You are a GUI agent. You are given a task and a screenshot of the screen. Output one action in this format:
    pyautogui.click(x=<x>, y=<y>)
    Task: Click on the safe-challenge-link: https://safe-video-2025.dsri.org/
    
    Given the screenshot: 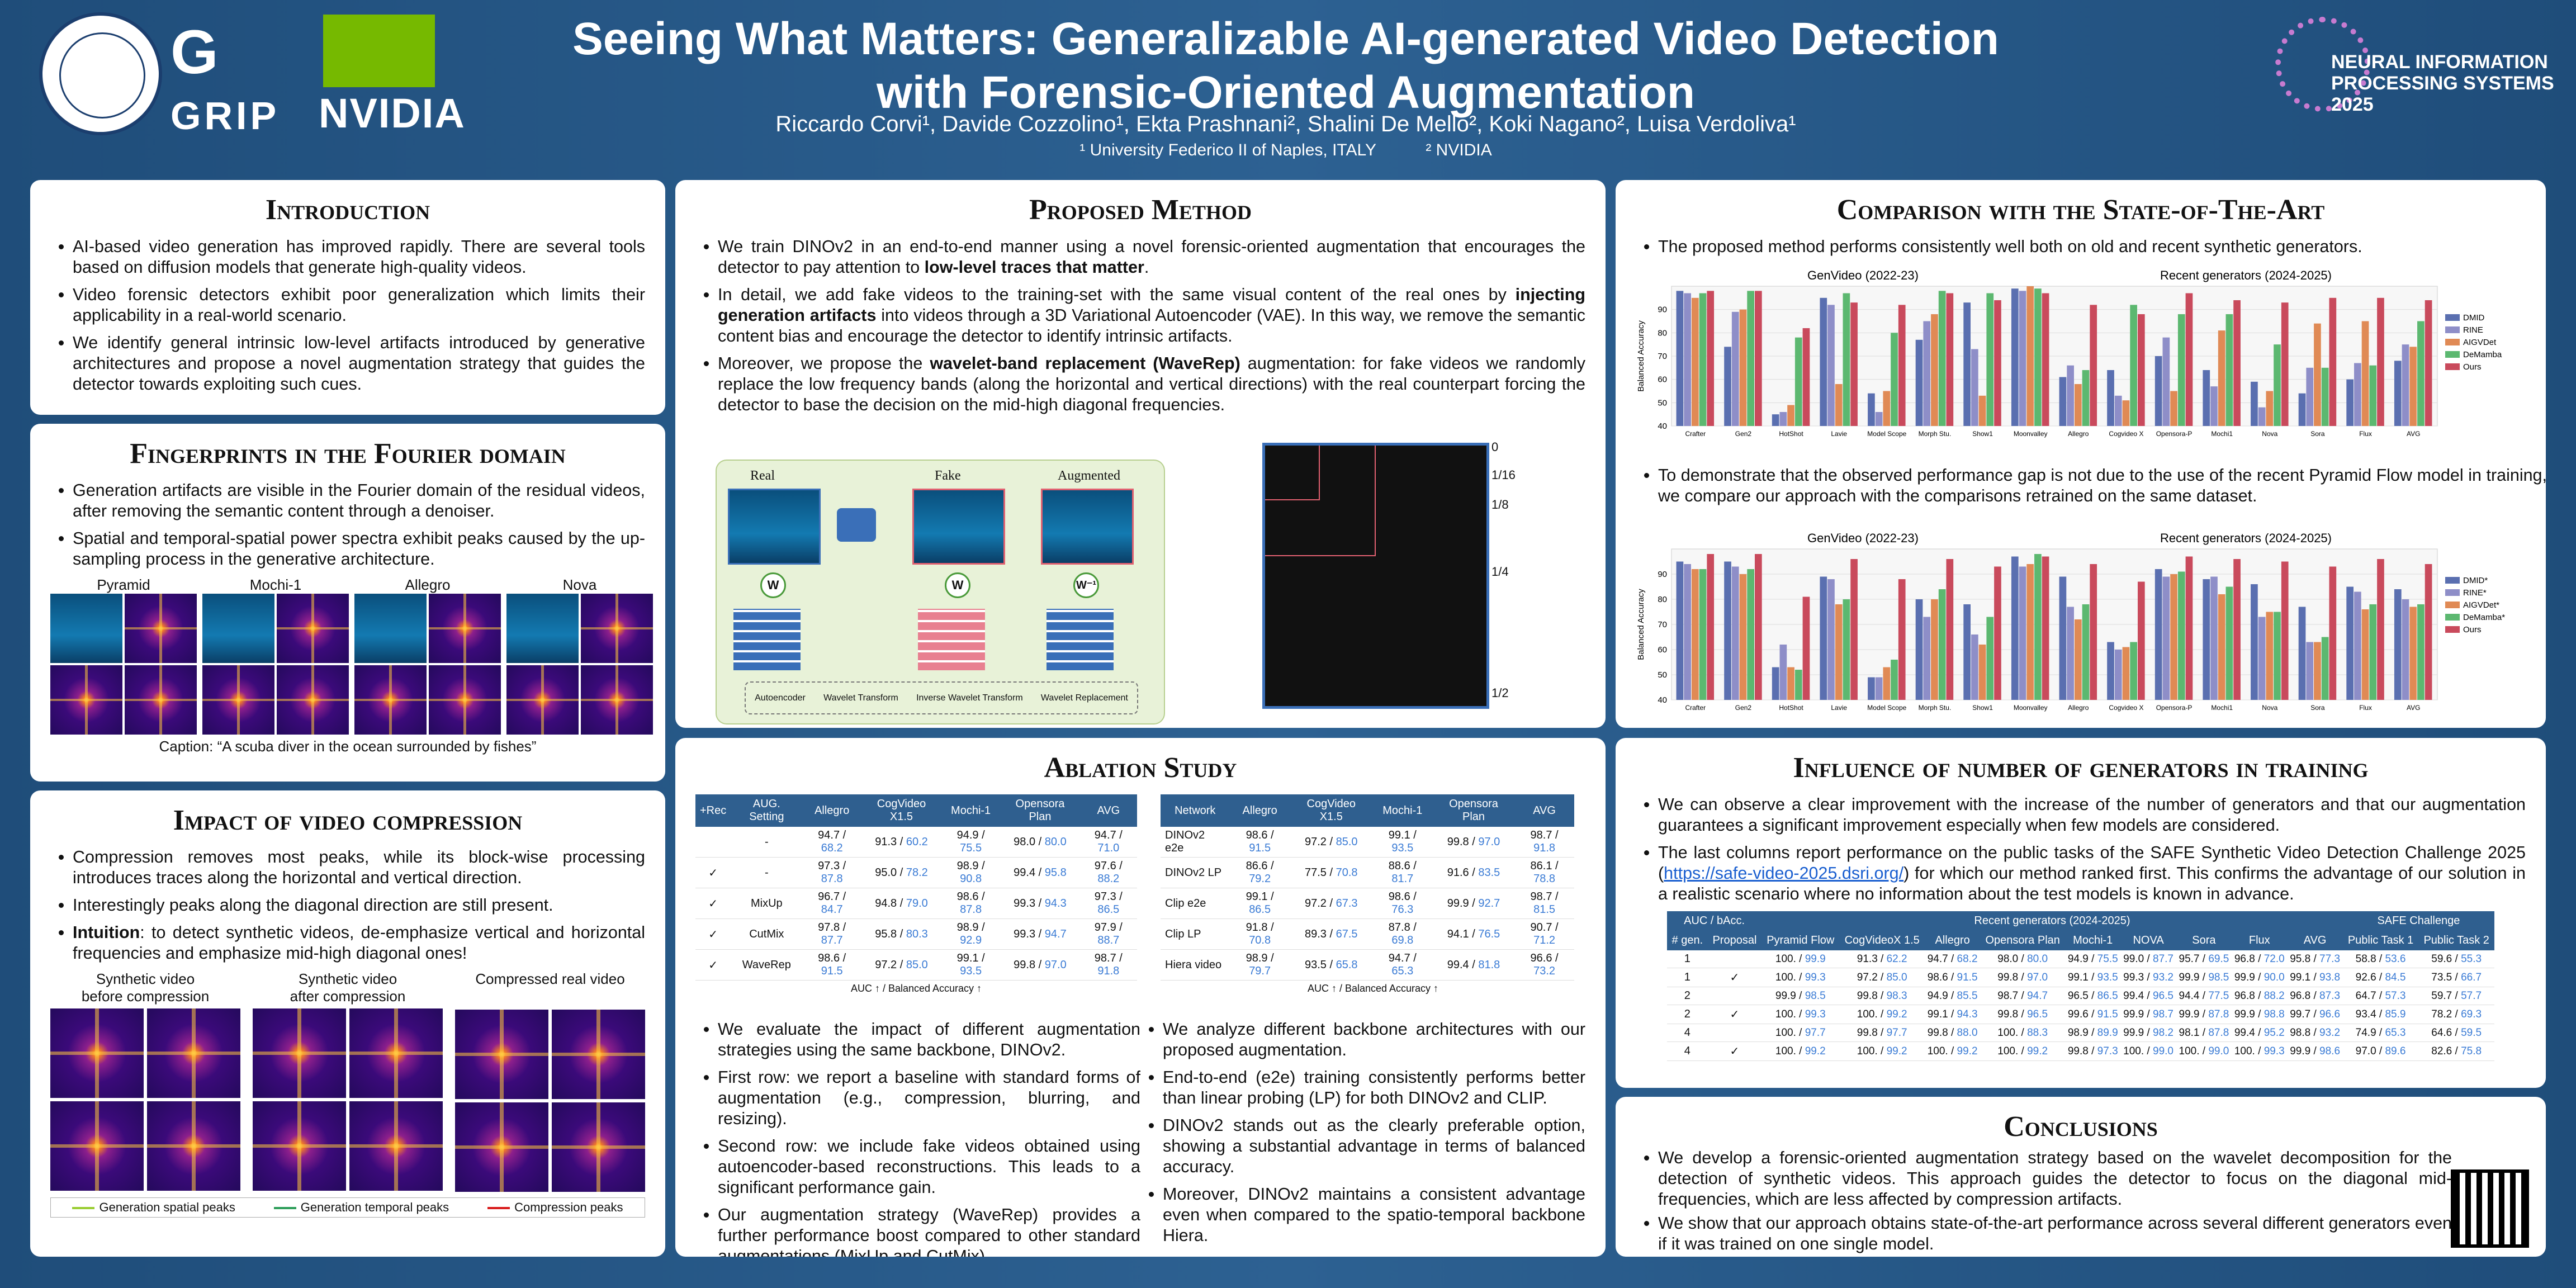 What is the action you would take?
    pyautogui.click(x=1784, y=874)
    